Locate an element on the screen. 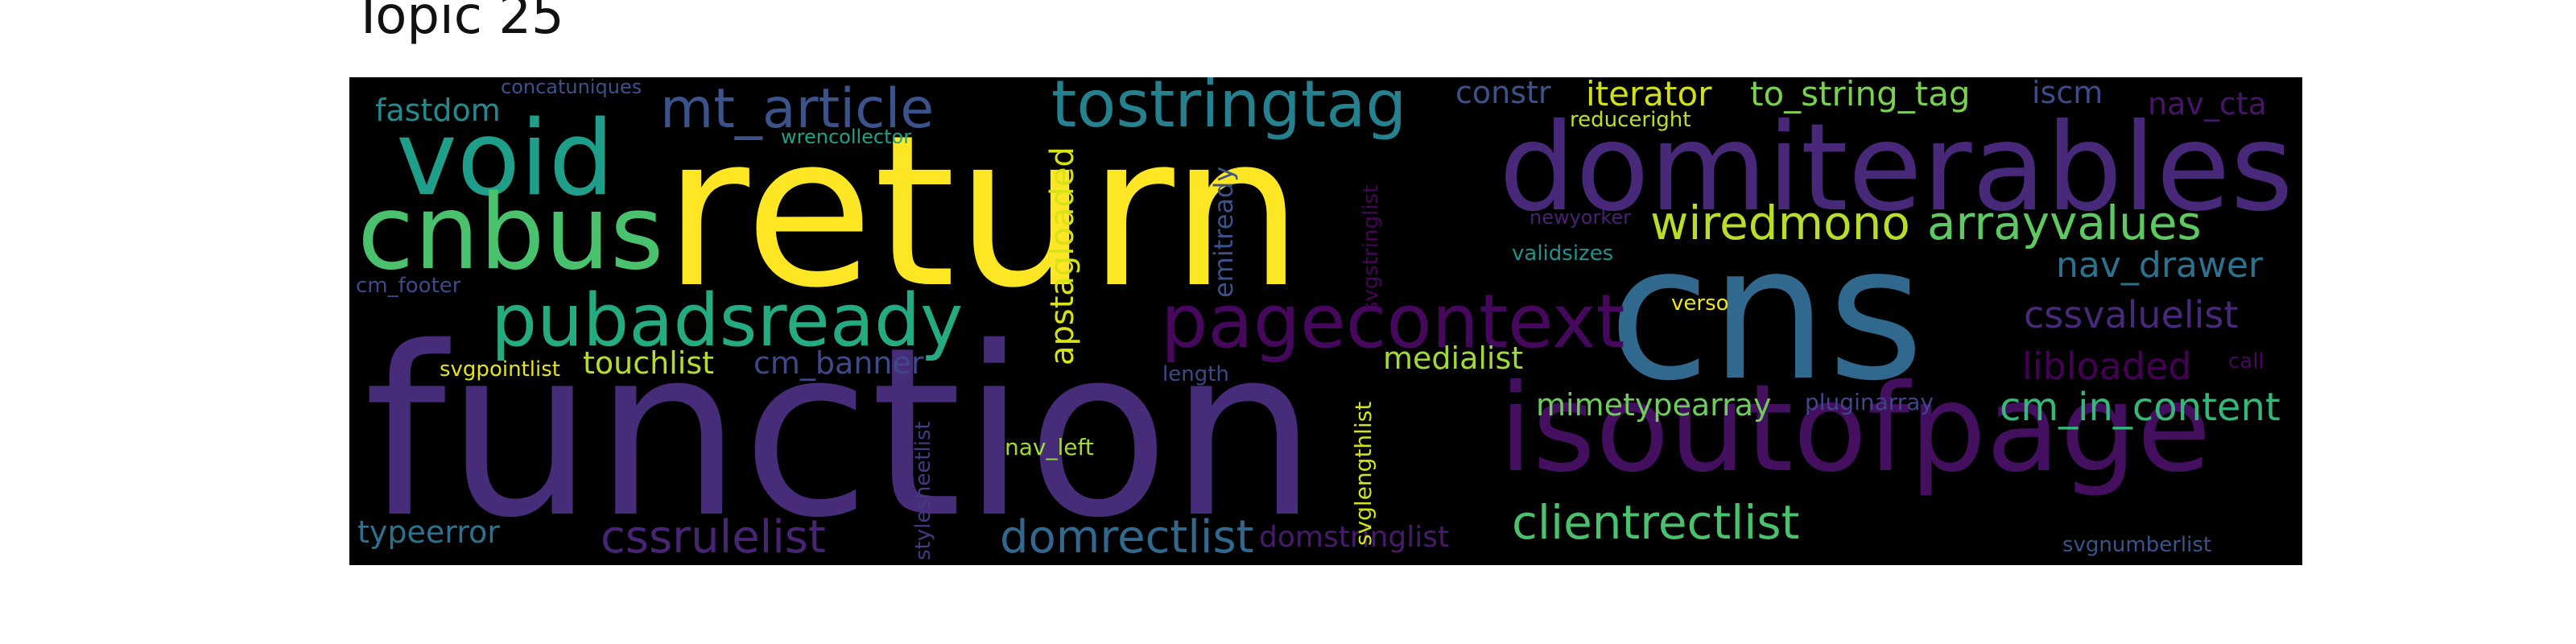 Image resolution: width=2576 pixels, height=644 pixels. word-nav_left: nav_left is located at coordinates (1049, 447).